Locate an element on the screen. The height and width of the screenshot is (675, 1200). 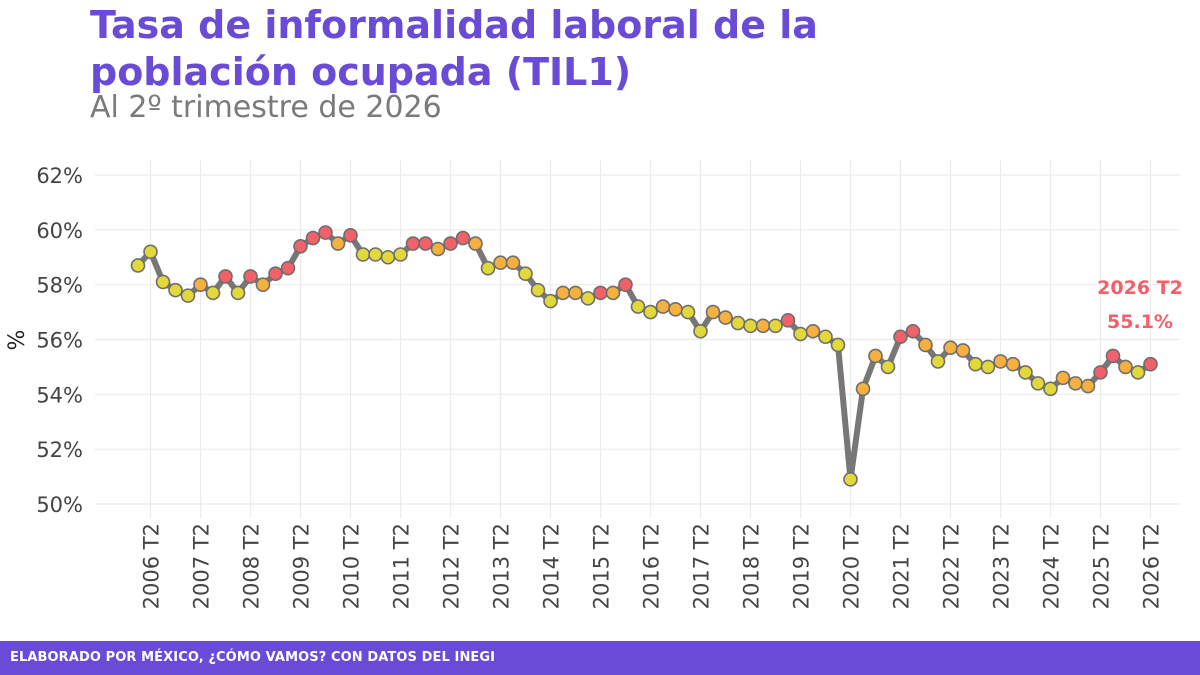
y-tick-label: 58% is located at coordinates (59, 286).